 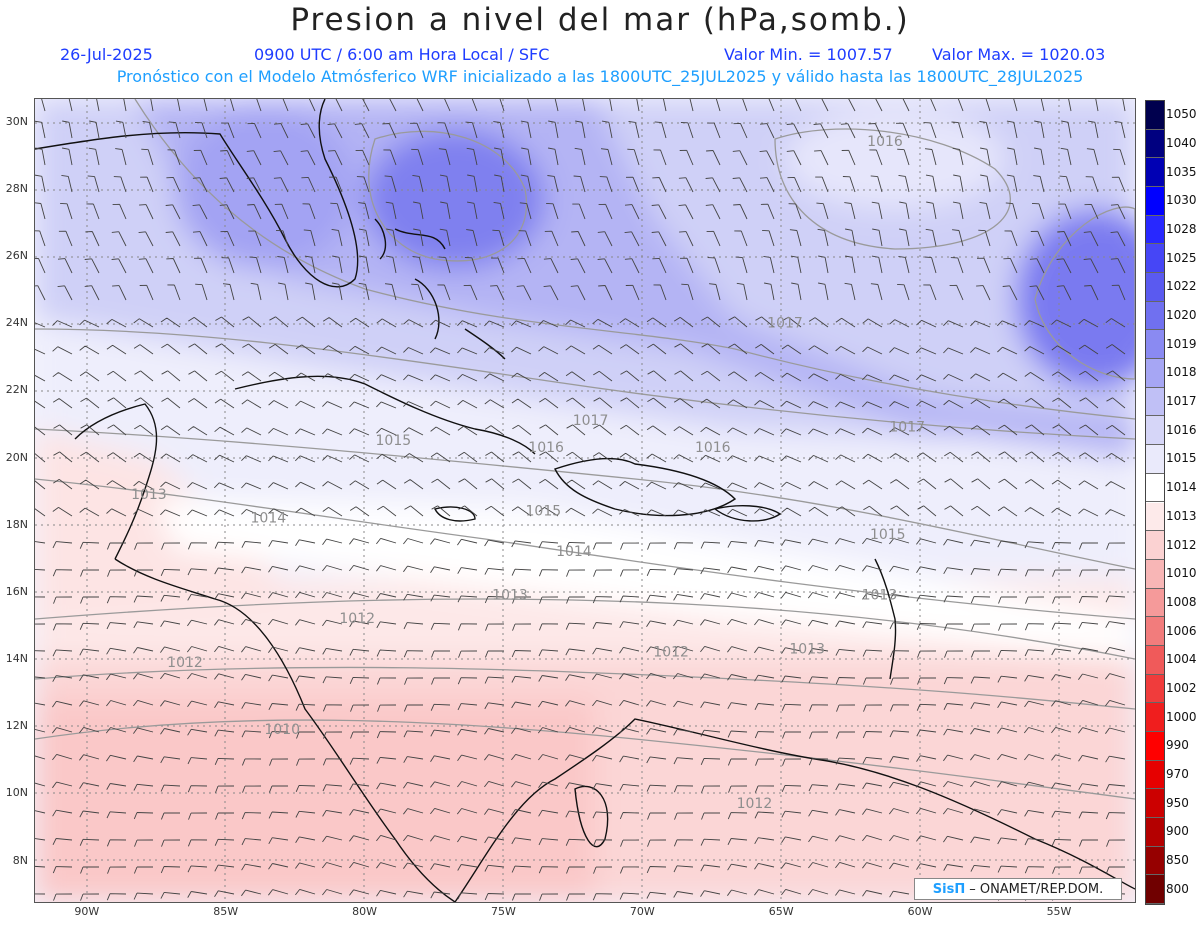 What do you see at coordinates (16, 390) in the screenshot?
I see `lat-label: 22N` at bounding box center [16, 390].